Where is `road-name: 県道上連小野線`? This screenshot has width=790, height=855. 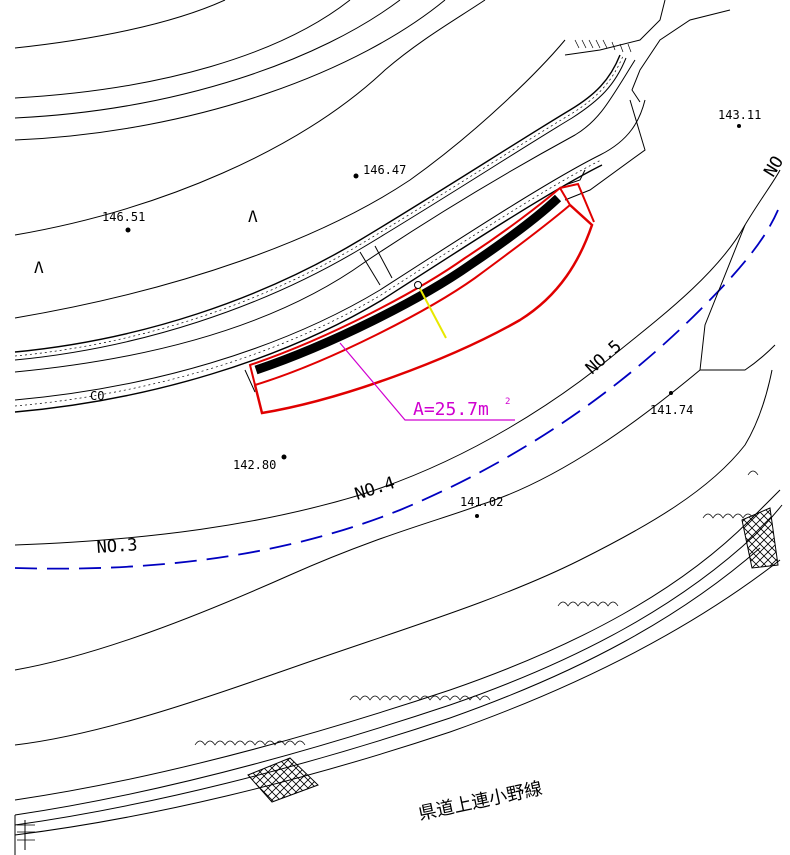
road-name: 県道上連小野線 is located at coordinates (481, 801).